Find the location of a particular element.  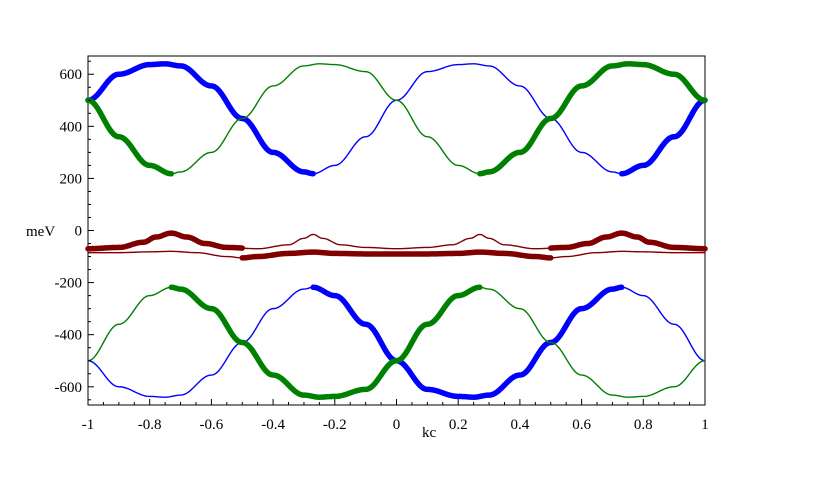

y-tick-label: 0 is located at coordinates (79, 232).